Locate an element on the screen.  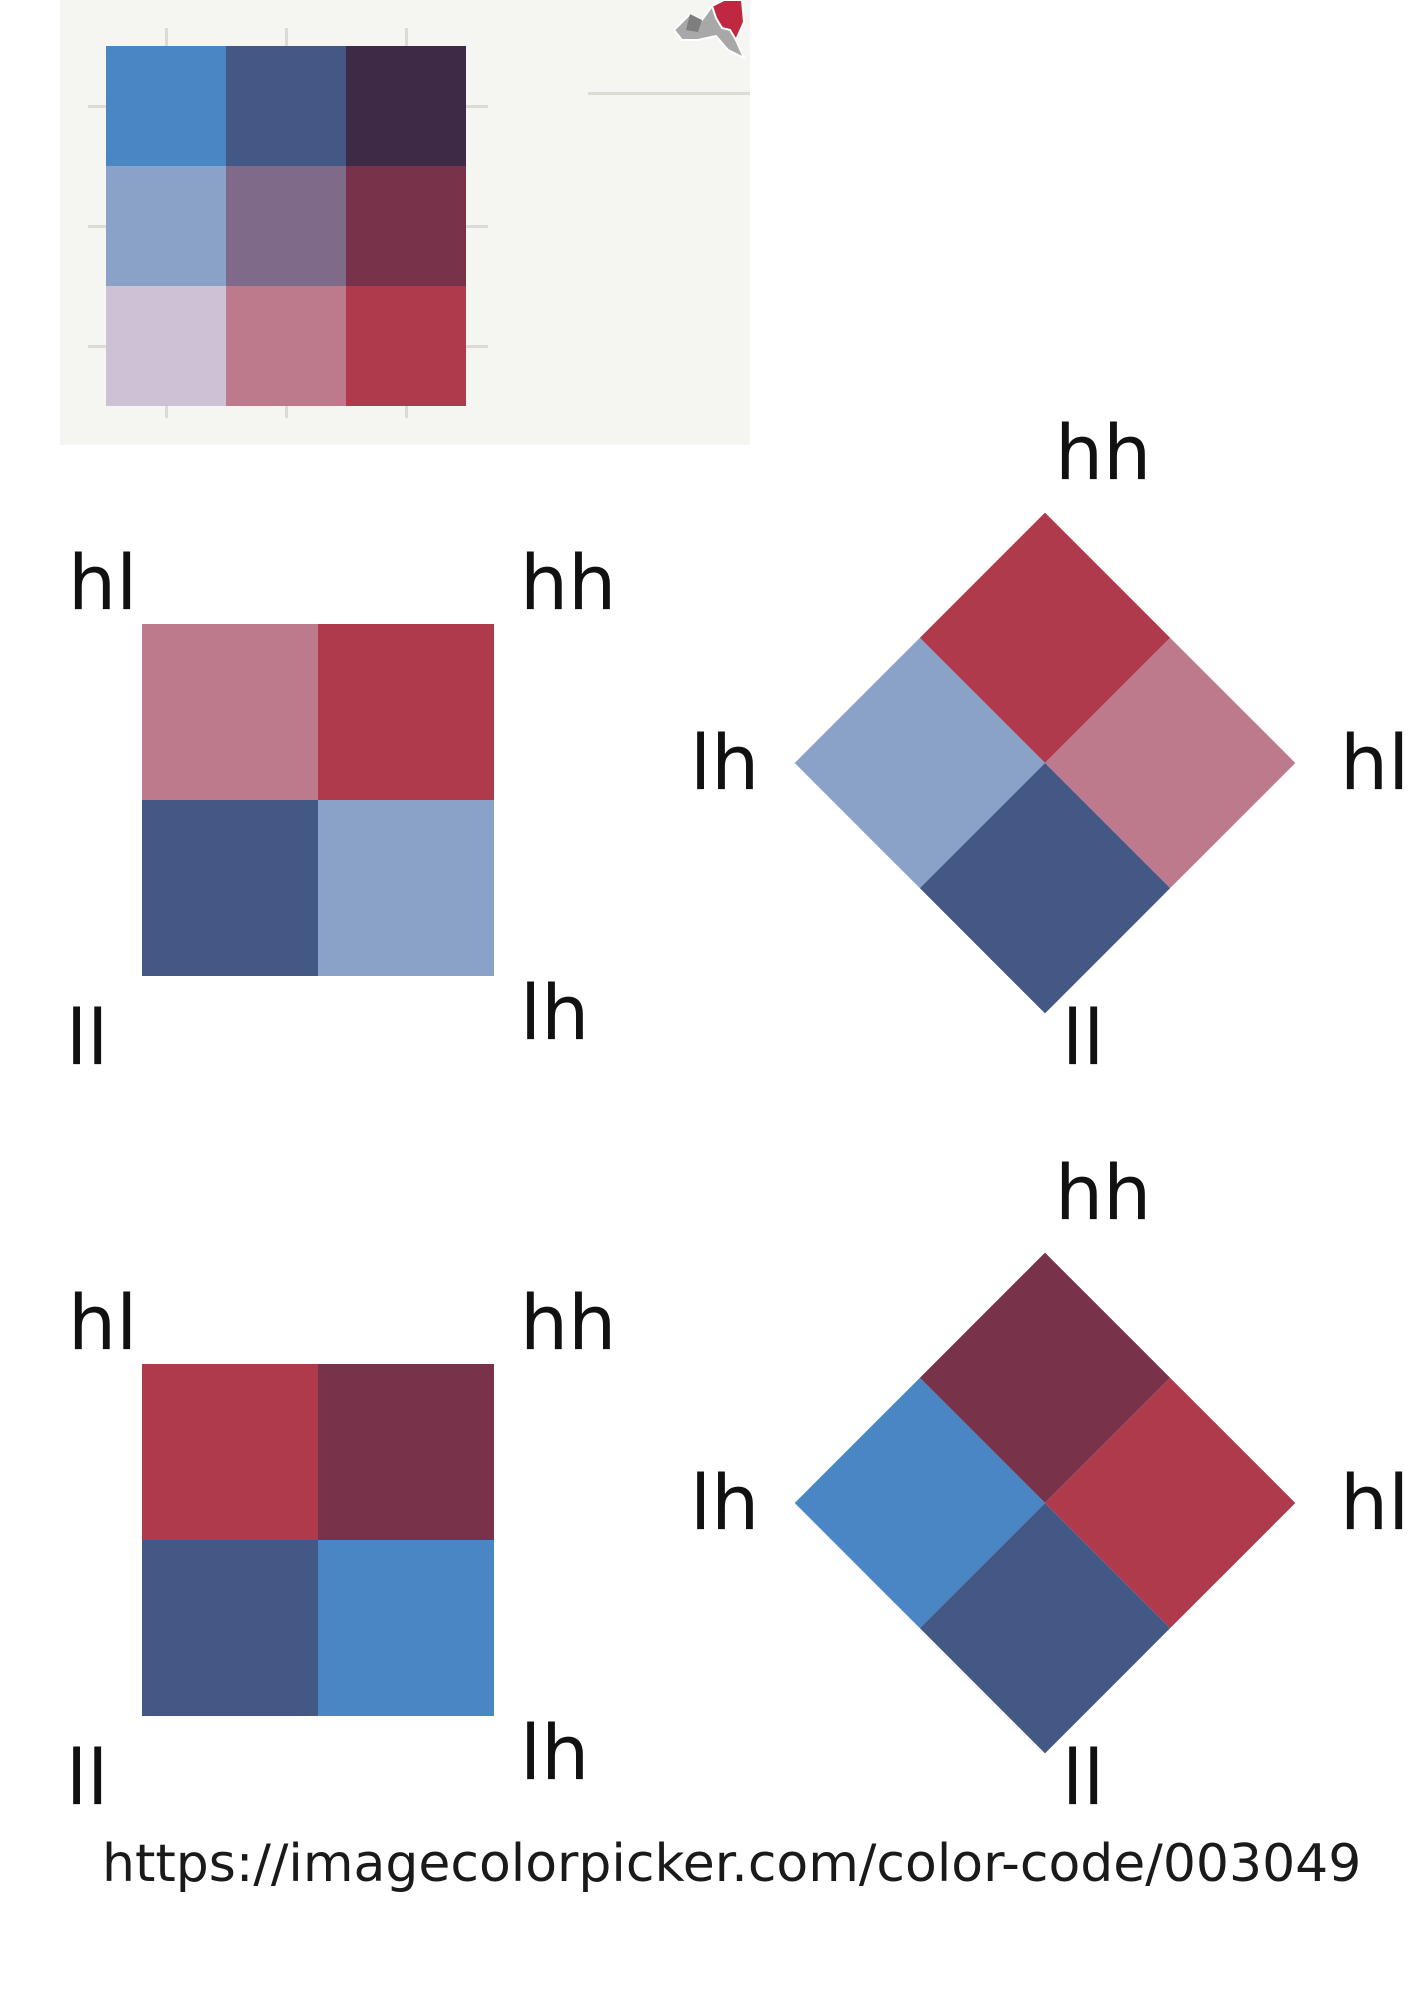
square1-label-top-right: hh is located at coordinates (568, 582).